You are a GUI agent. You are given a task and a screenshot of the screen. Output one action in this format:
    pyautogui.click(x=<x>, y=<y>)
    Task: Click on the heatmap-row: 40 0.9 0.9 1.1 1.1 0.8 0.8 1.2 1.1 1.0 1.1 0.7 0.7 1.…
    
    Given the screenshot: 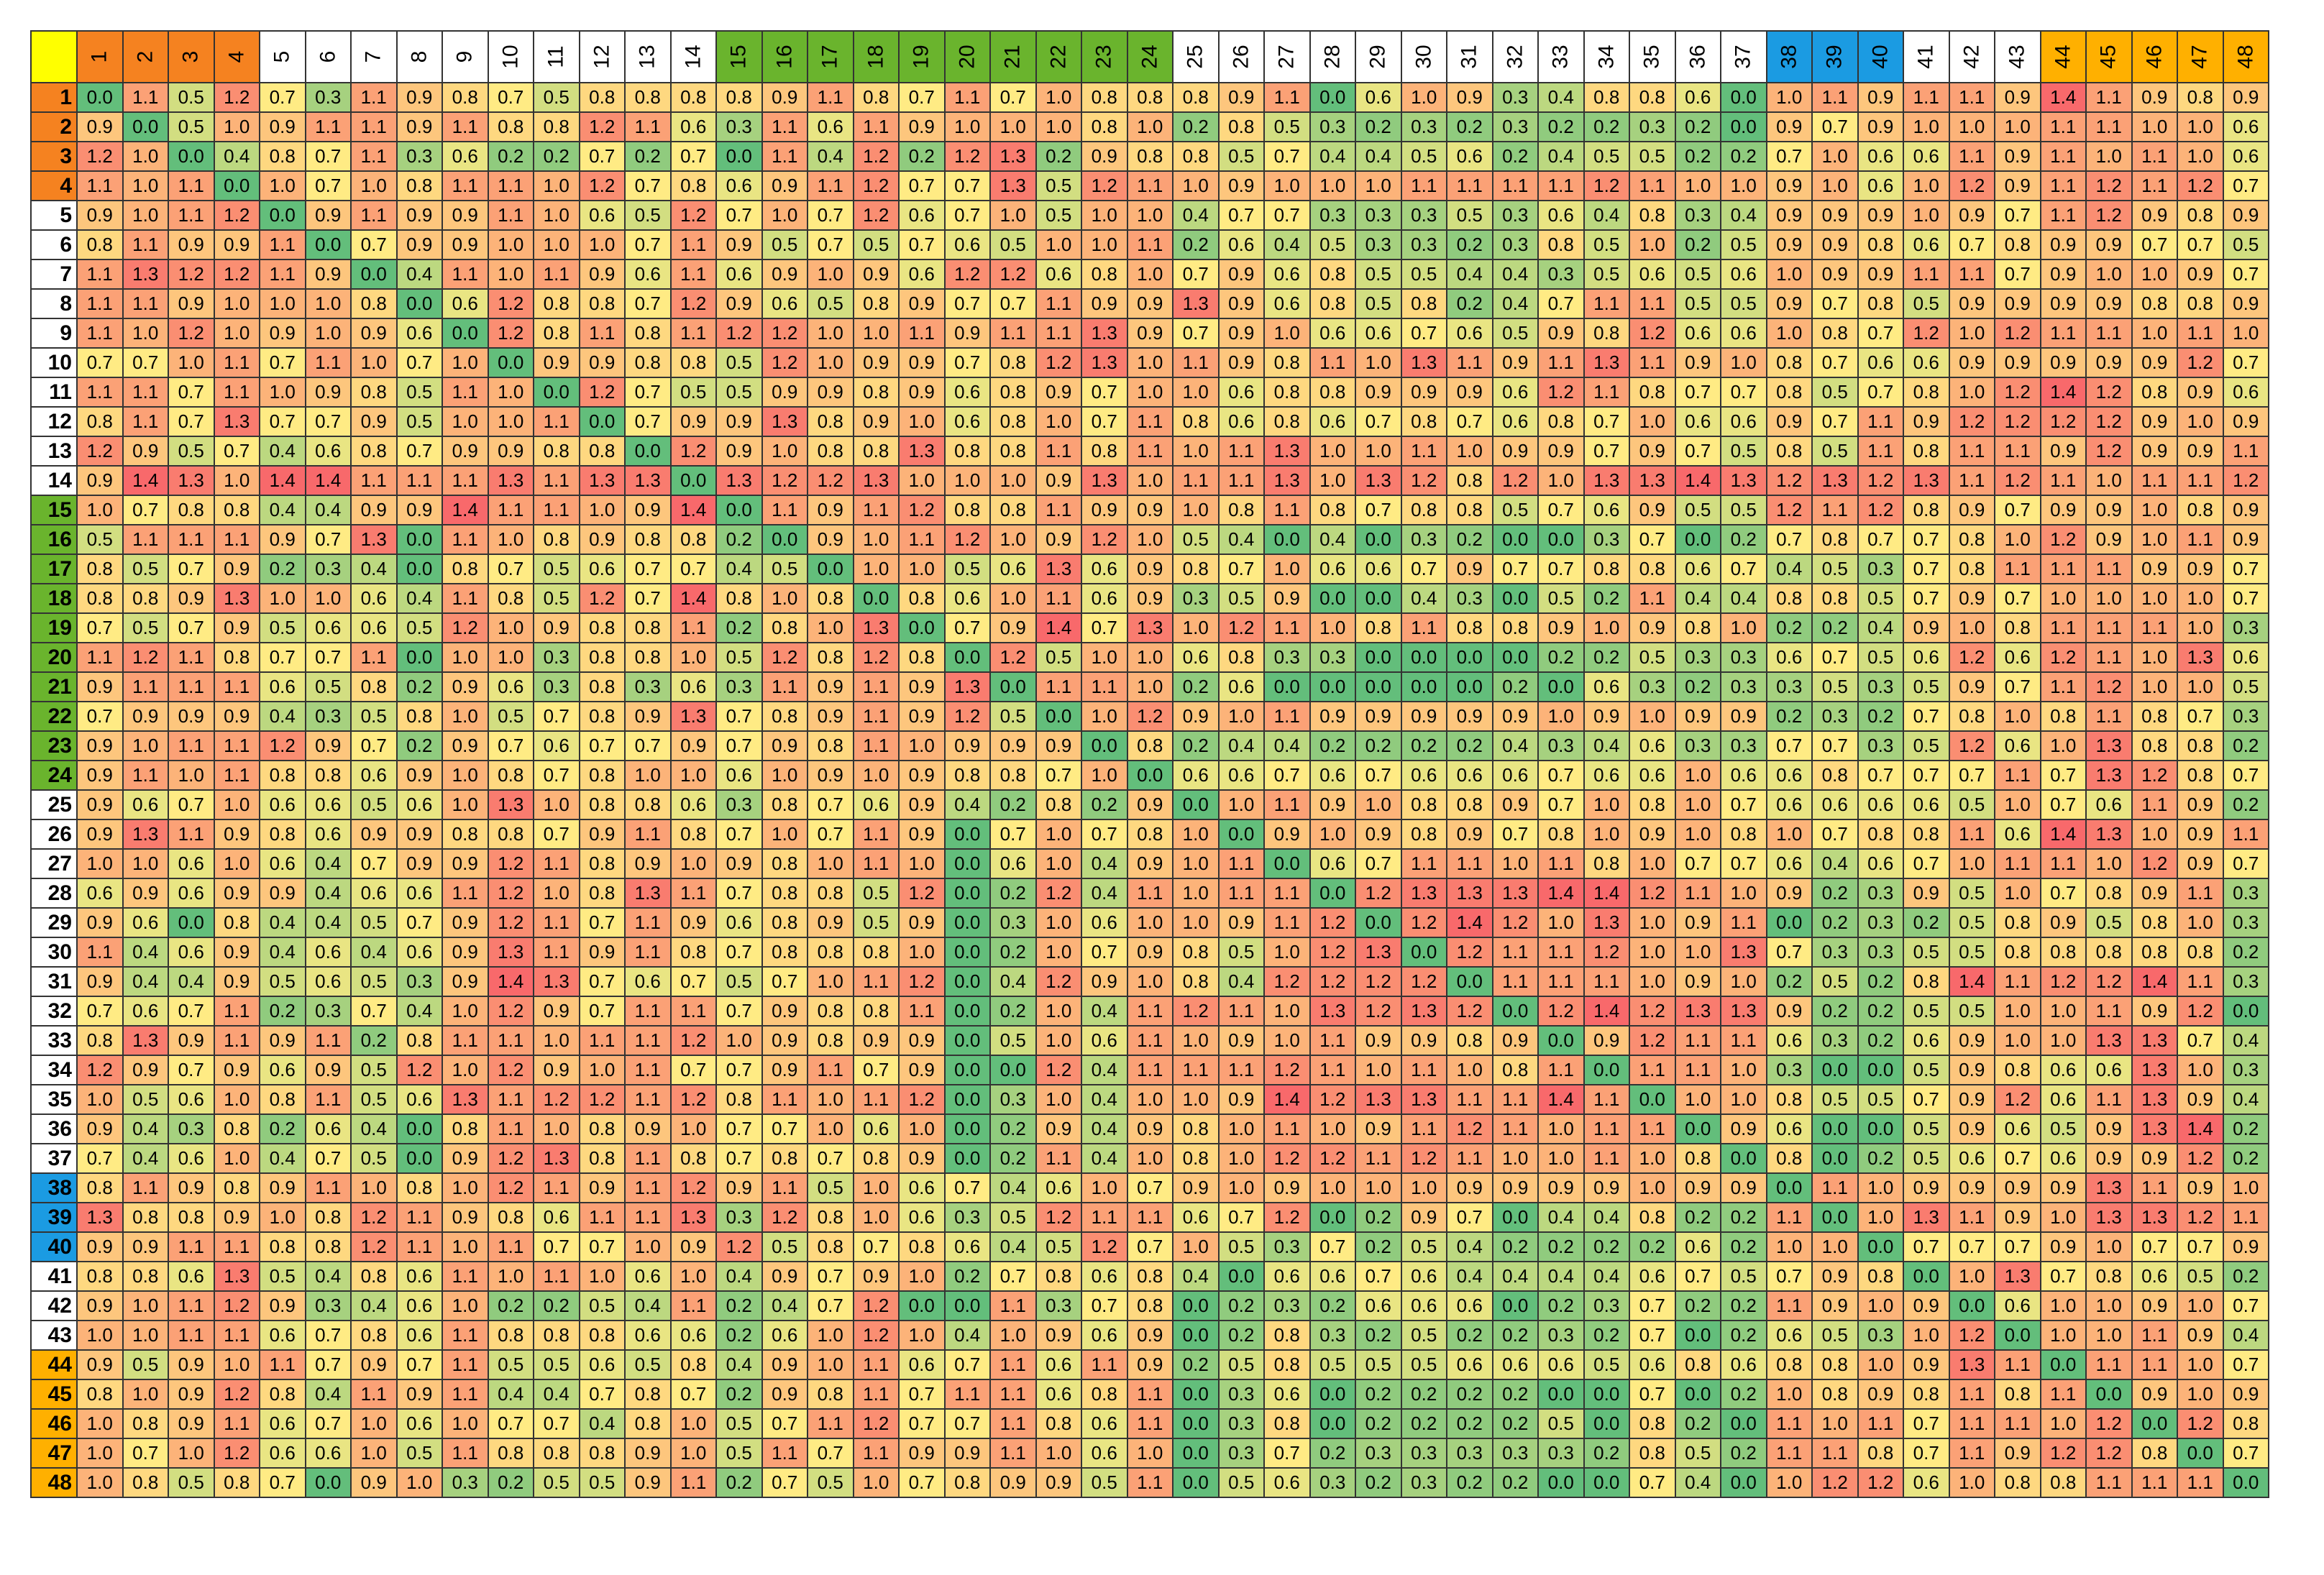 What is the action you would take?
    pyautogui.click(x=1149, y=1246)
    